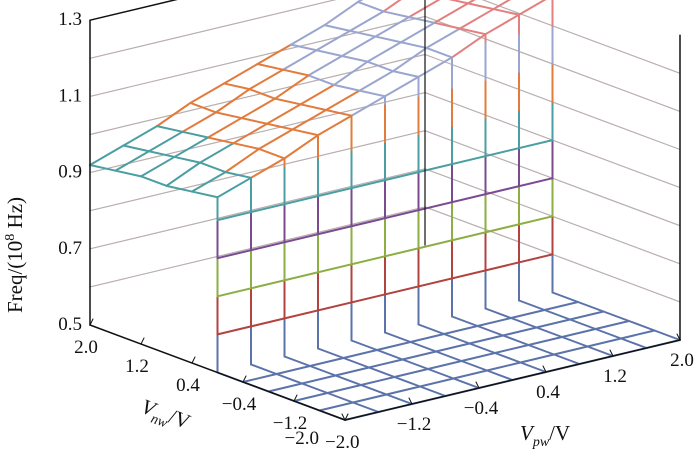  I want to click on x-tick-mark, so click(346, 417).